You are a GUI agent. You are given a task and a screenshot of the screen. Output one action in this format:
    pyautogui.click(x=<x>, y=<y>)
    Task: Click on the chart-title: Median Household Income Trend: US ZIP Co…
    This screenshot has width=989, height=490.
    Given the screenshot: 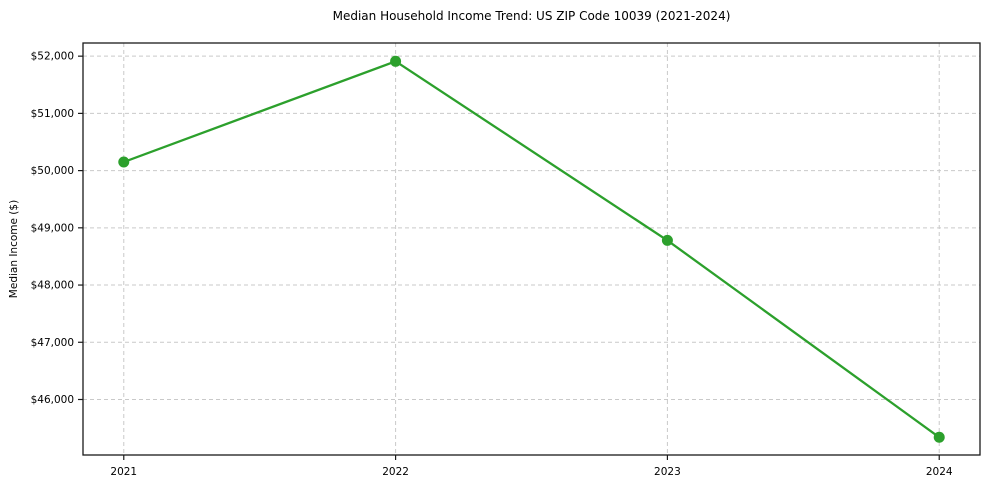 What is the action you would take?
    pyautogui.click(x=531, y=16)
    